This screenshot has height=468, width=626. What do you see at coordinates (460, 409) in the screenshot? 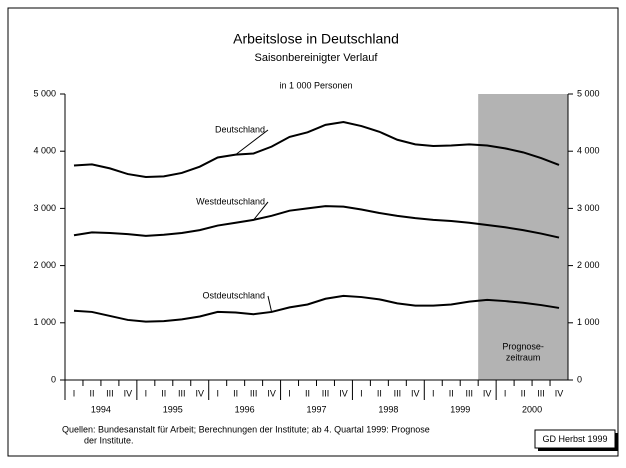
I see `year-label: 1999` at bounding box center [460, 409].